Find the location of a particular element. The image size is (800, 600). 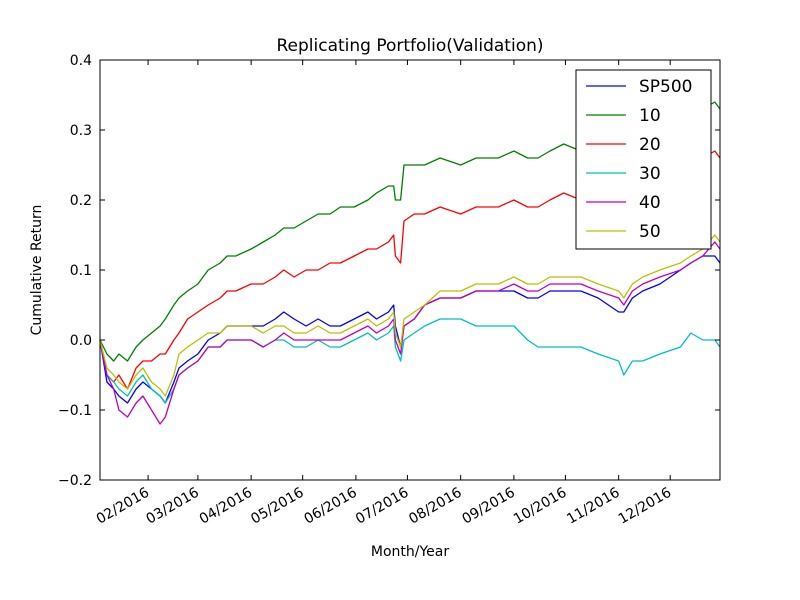

y-tick-label: 0.3 is located at coordinates (81, 131).